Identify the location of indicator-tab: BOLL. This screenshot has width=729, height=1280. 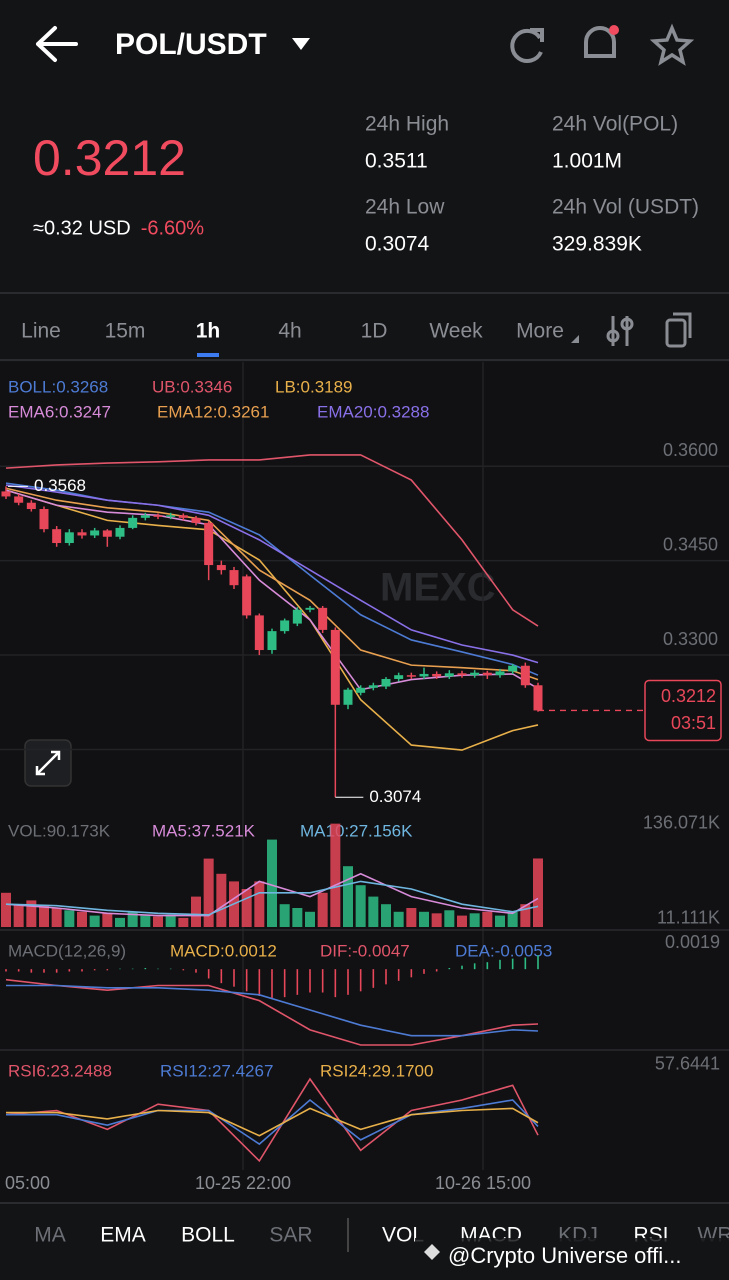
(208, 1235).